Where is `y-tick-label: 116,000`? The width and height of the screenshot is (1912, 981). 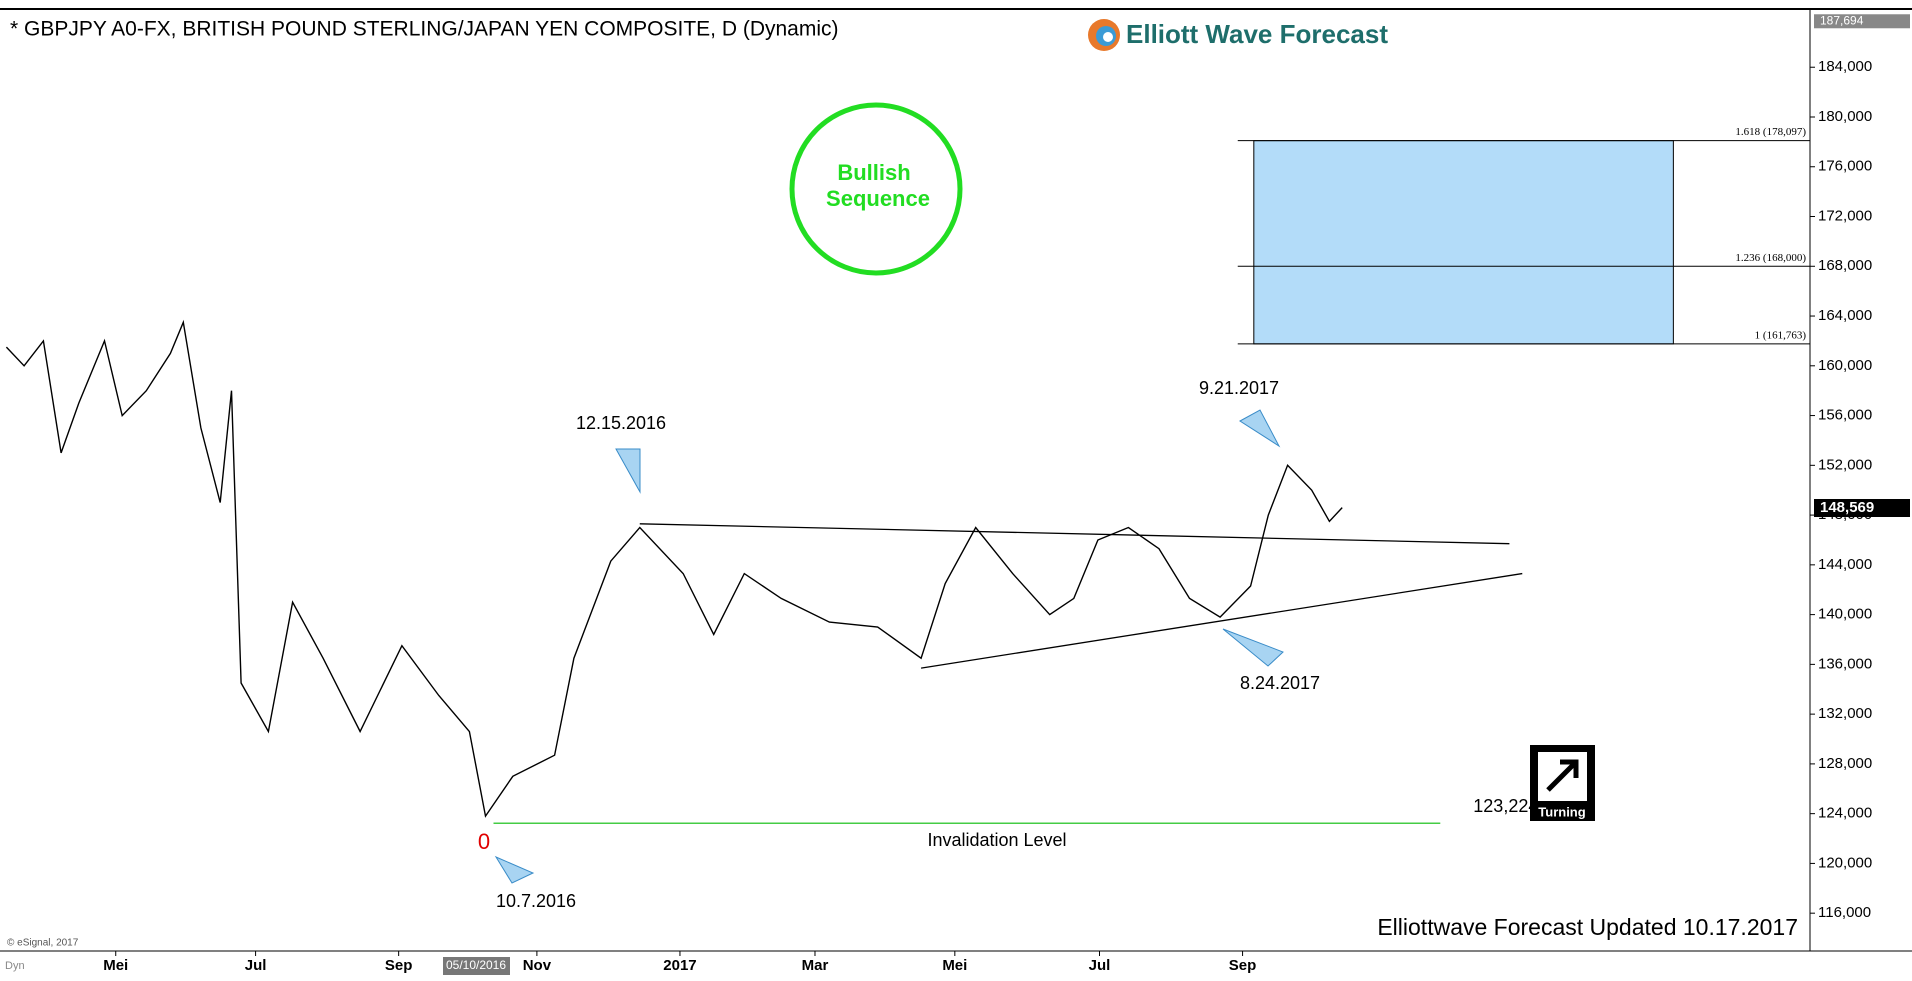 y-tick-label: 116,000 is located at coordinates (1844, 912).